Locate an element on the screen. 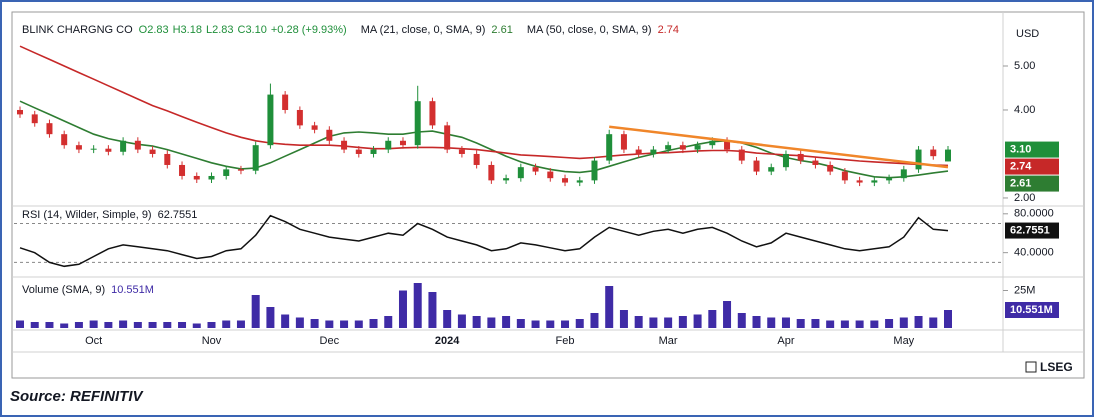 The height and width of the screenshot is (417, 1094). legend-text: C3.10 is located at coordinates (252, 30).